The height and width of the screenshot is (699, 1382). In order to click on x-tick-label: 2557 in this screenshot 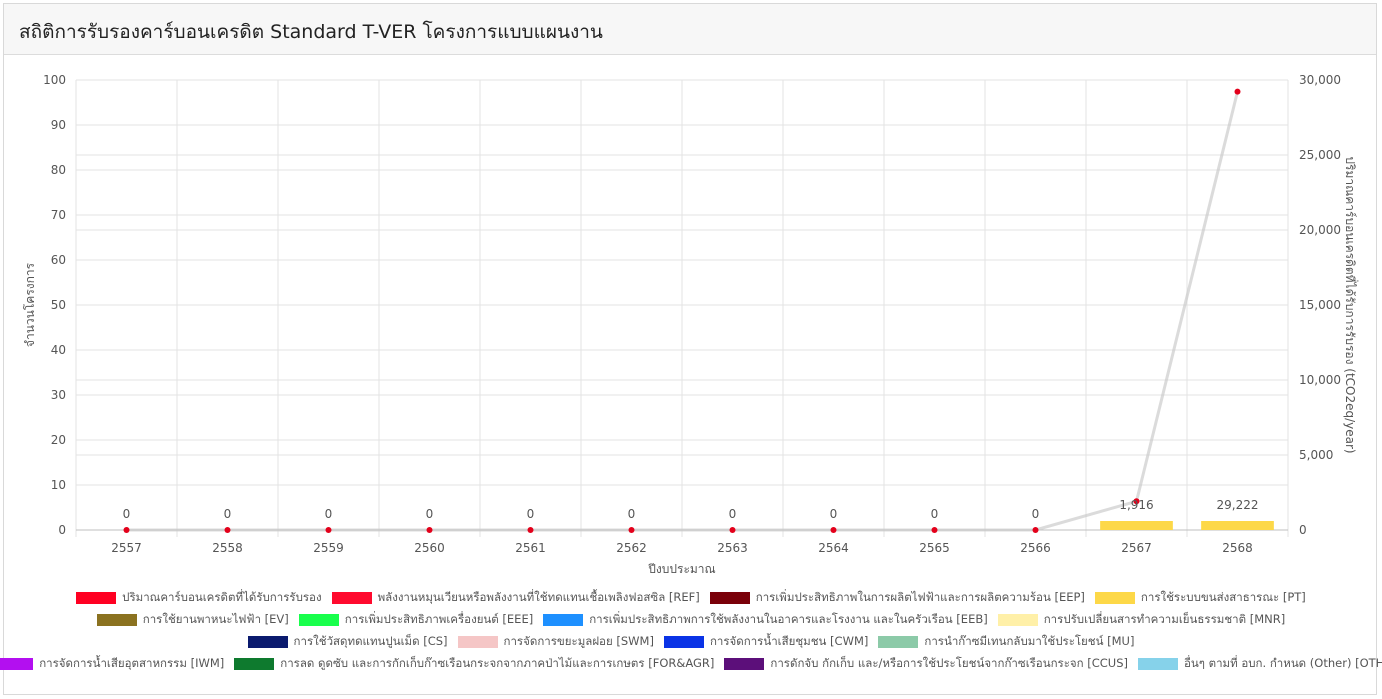, I will do `click(126, 548)`.